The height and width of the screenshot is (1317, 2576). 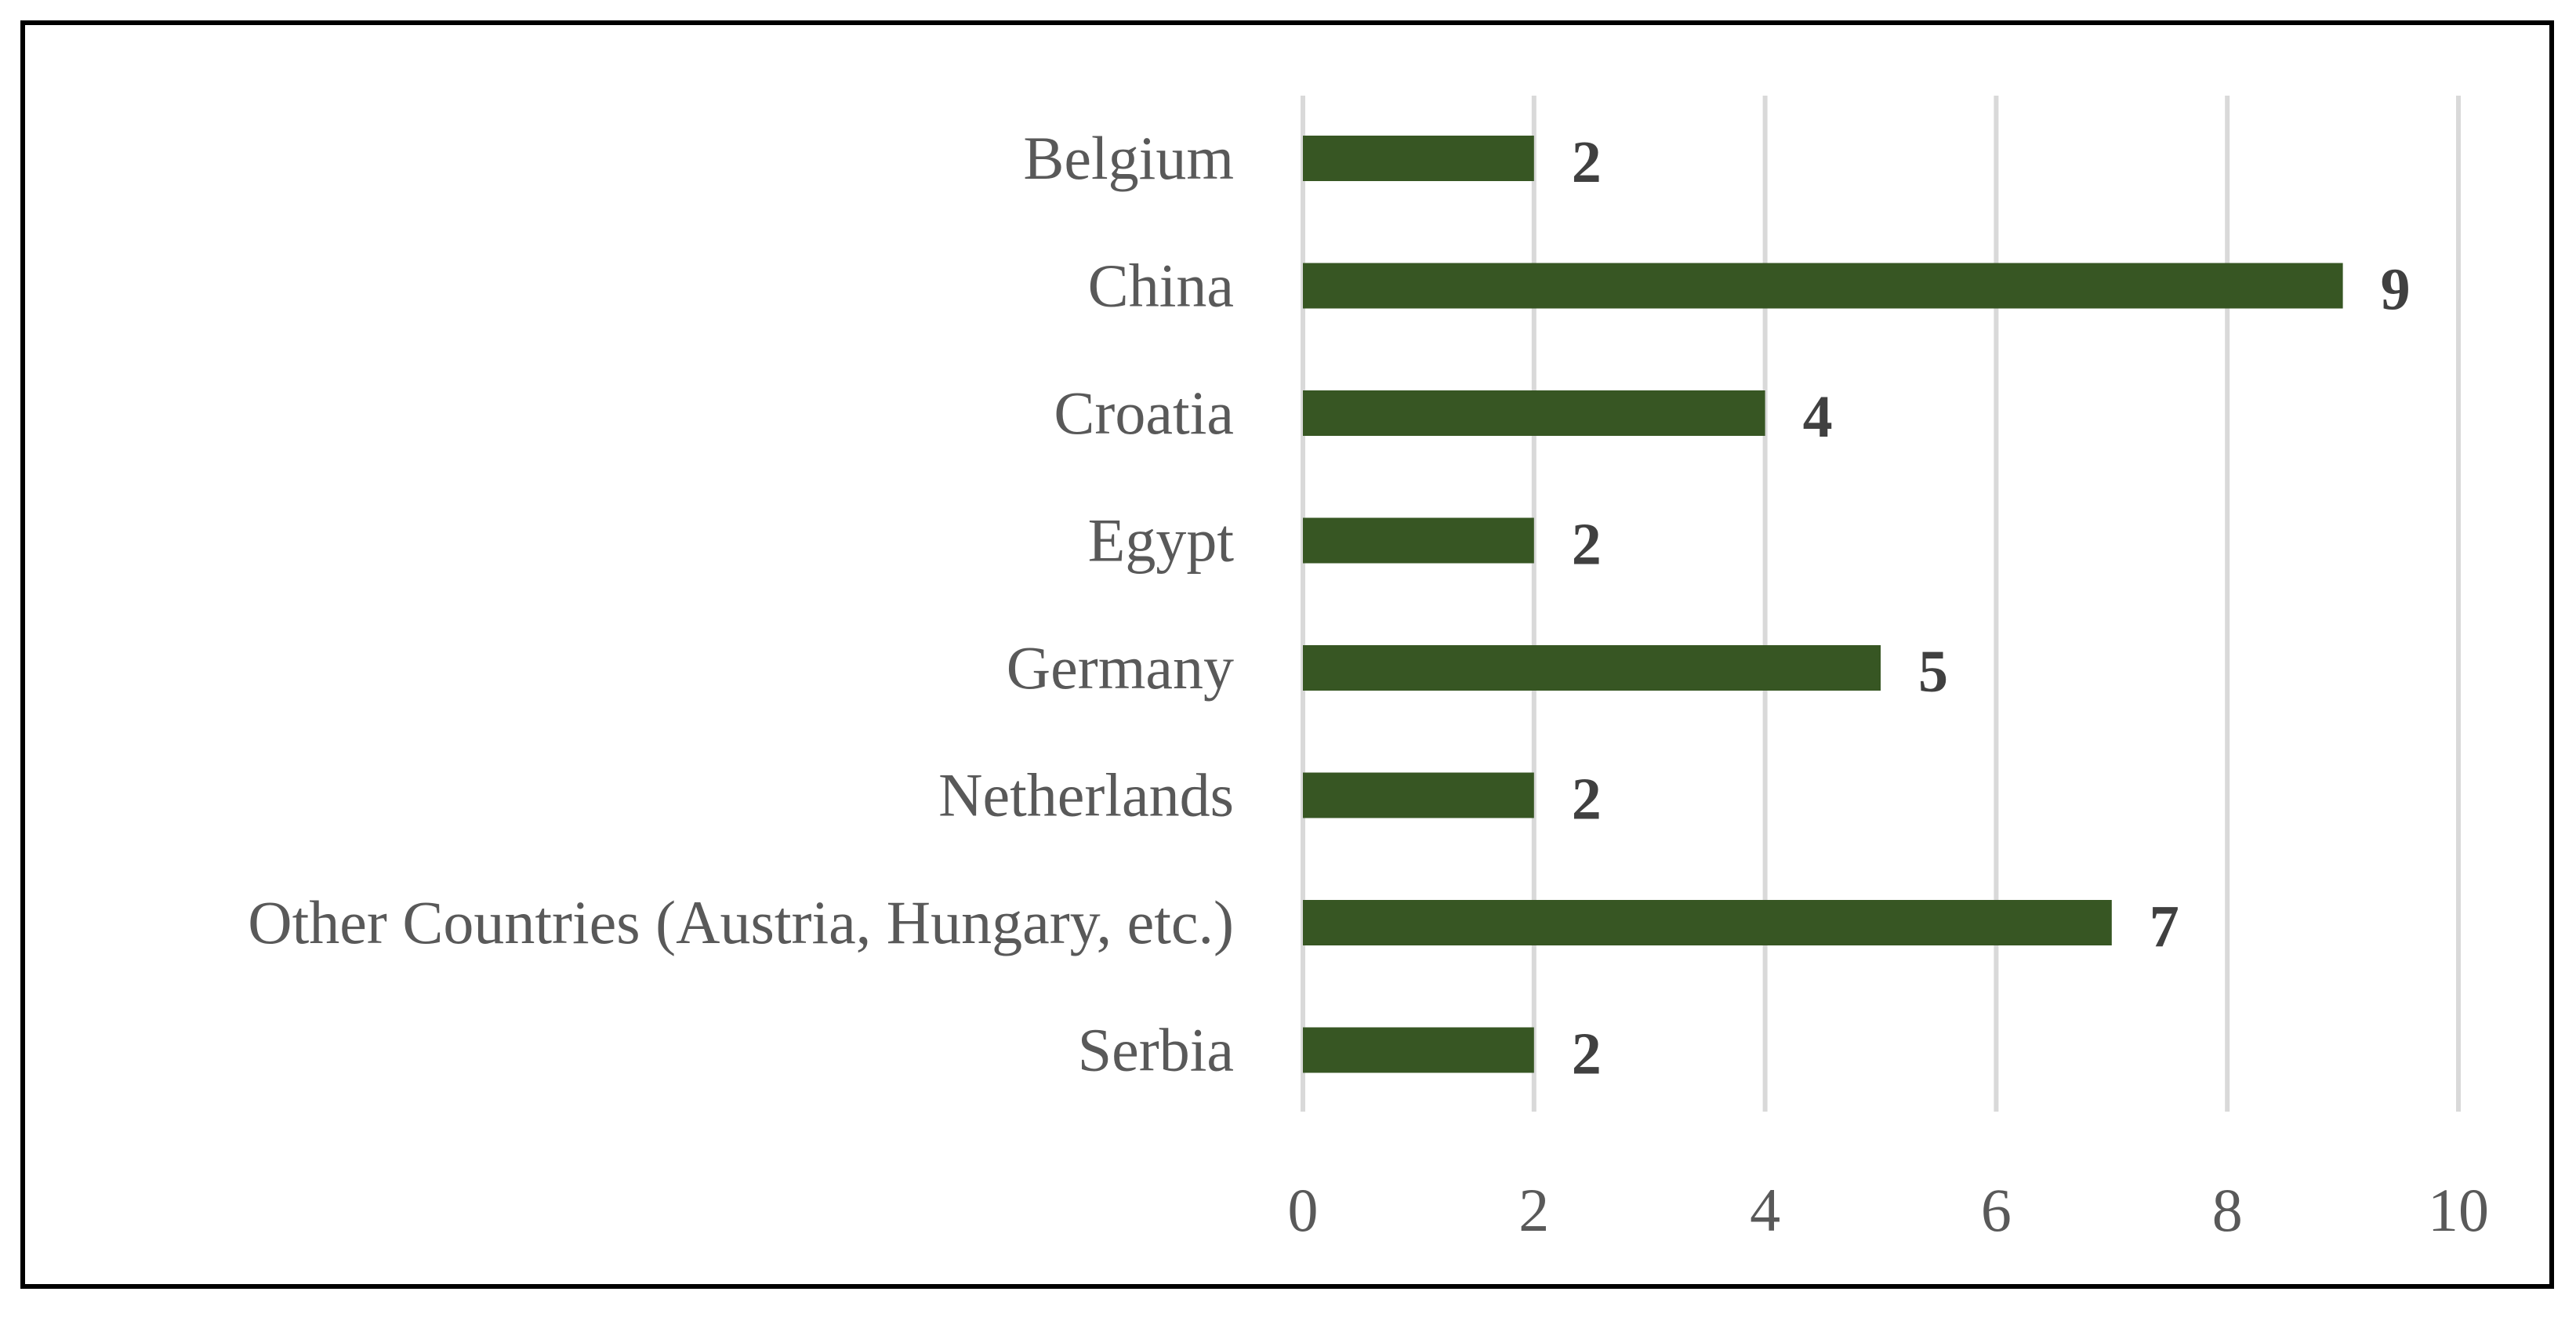 What do you see at coordinates (1304, 1210) in the screenshot?
I see `x-tick-label-0: 0` at bounding box center [1304, 1210].